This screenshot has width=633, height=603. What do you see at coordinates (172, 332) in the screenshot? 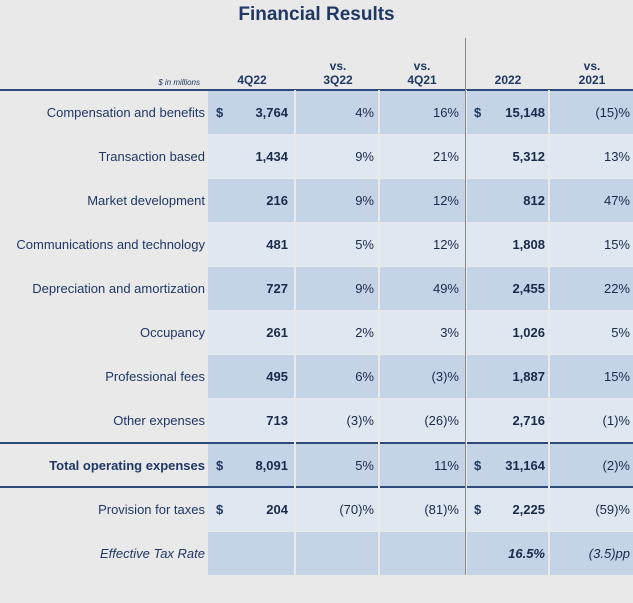
I see `row-label: Occupancy` at bounding box center [172, 332].